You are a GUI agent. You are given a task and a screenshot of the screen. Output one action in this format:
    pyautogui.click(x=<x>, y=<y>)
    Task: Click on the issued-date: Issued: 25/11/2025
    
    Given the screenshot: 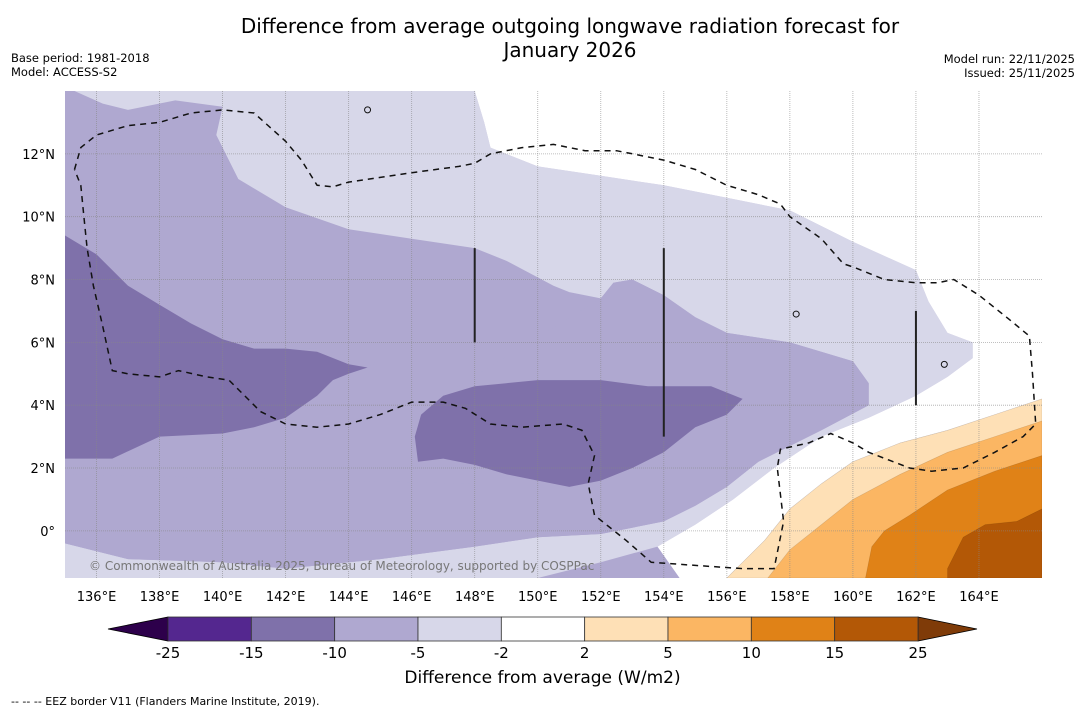 What is the action you would take?
    pyautogui.click(x=1019, y=73)
    